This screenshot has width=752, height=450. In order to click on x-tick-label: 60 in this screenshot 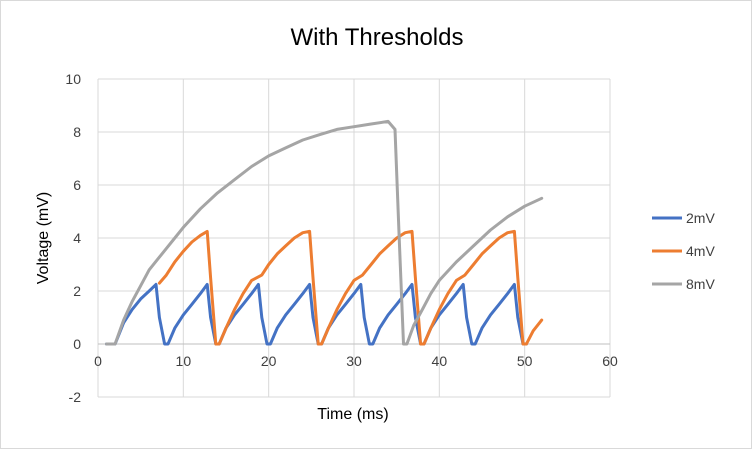, I will do `click(610, 361)`.